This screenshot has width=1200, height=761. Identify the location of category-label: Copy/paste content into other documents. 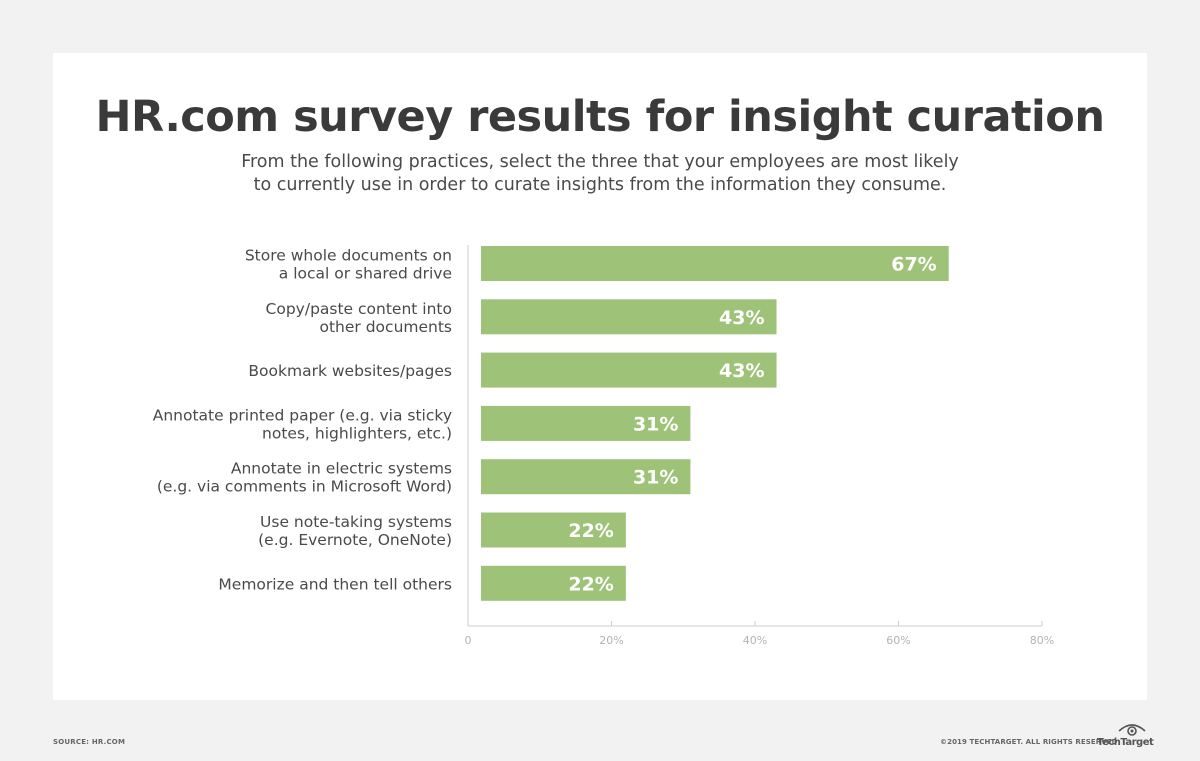
(359, 318).